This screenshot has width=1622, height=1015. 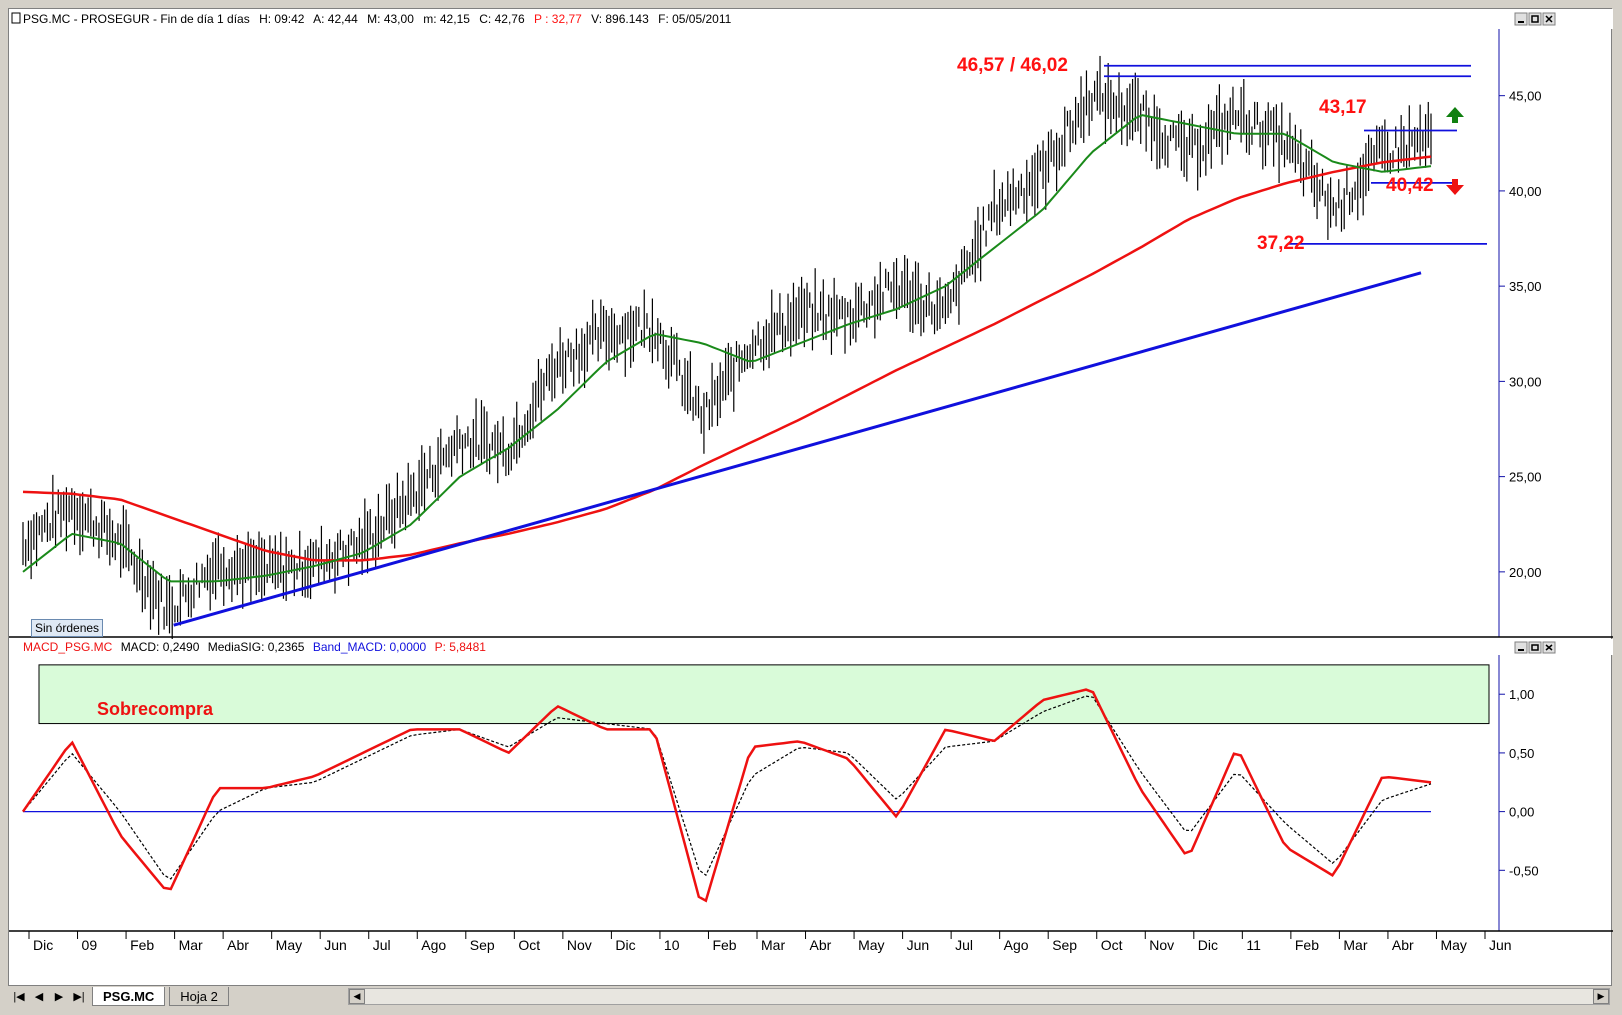 I want to click on price-y-tick-label: 35,00, so click(x=1525, y=286).